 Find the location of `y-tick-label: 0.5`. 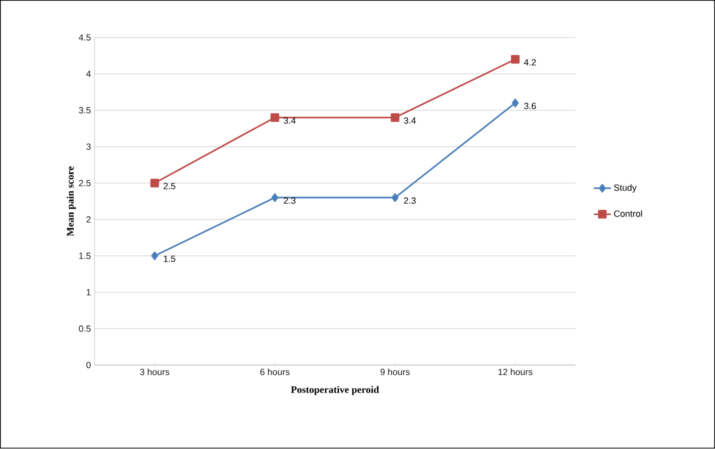

y-tick-label: 0.5 is located at coordinates (84, 329).